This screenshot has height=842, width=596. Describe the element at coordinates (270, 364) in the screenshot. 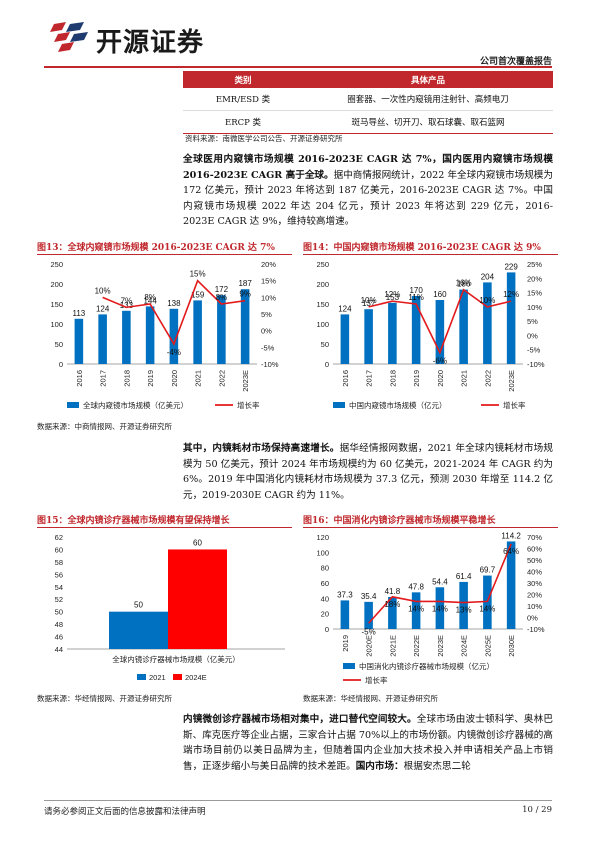

I see `y2-tick-label: -10%` at that location.